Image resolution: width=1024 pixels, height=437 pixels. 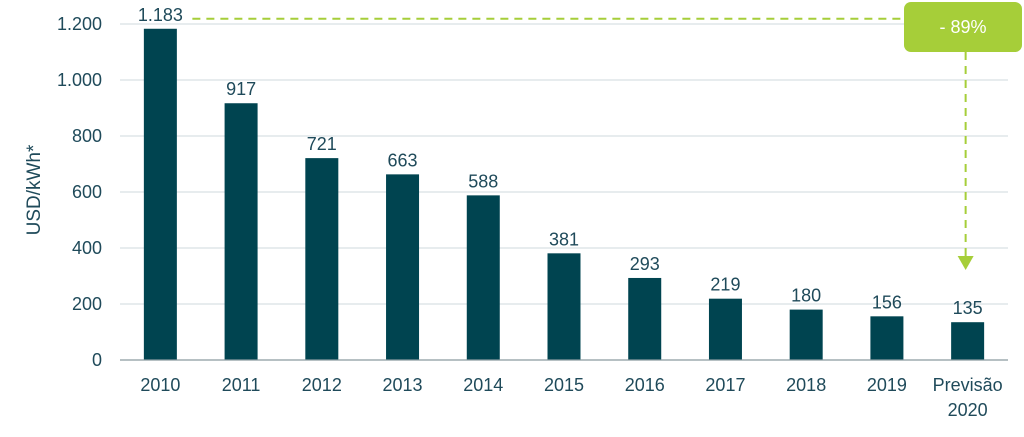 I want to click on value-label: 1.183, so click(x=160, y=15).